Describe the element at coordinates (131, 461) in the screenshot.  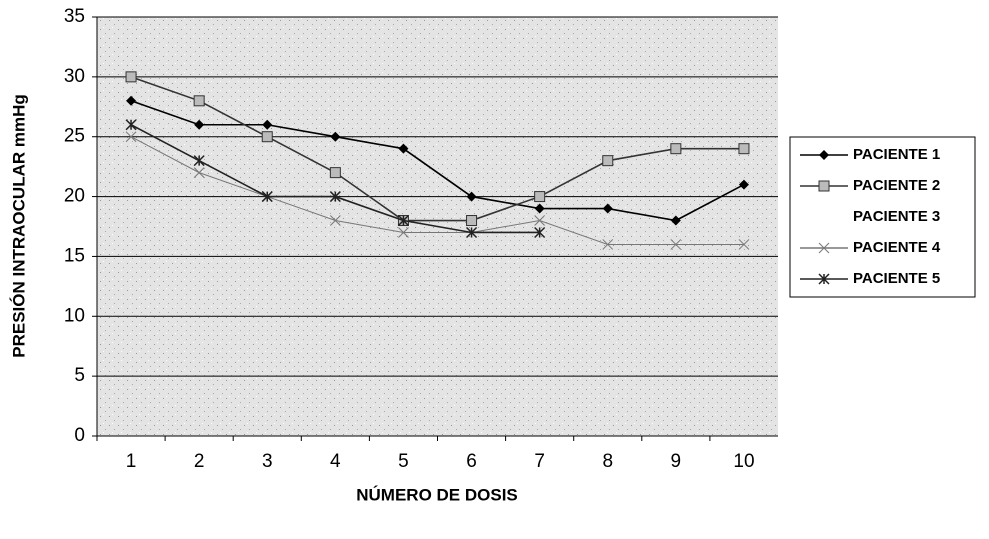
I see `x-tick-label: 1` at that location.